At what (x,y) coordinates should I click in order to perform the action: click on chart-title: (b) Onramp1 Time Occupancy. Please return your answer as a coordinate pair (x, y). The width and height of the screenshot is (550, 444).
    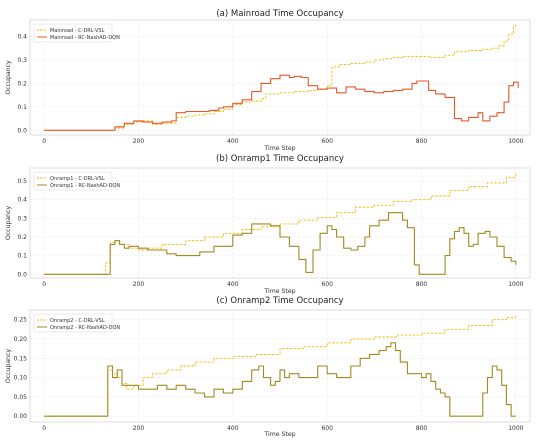
    Looking at the image, I should click on (280, 159).